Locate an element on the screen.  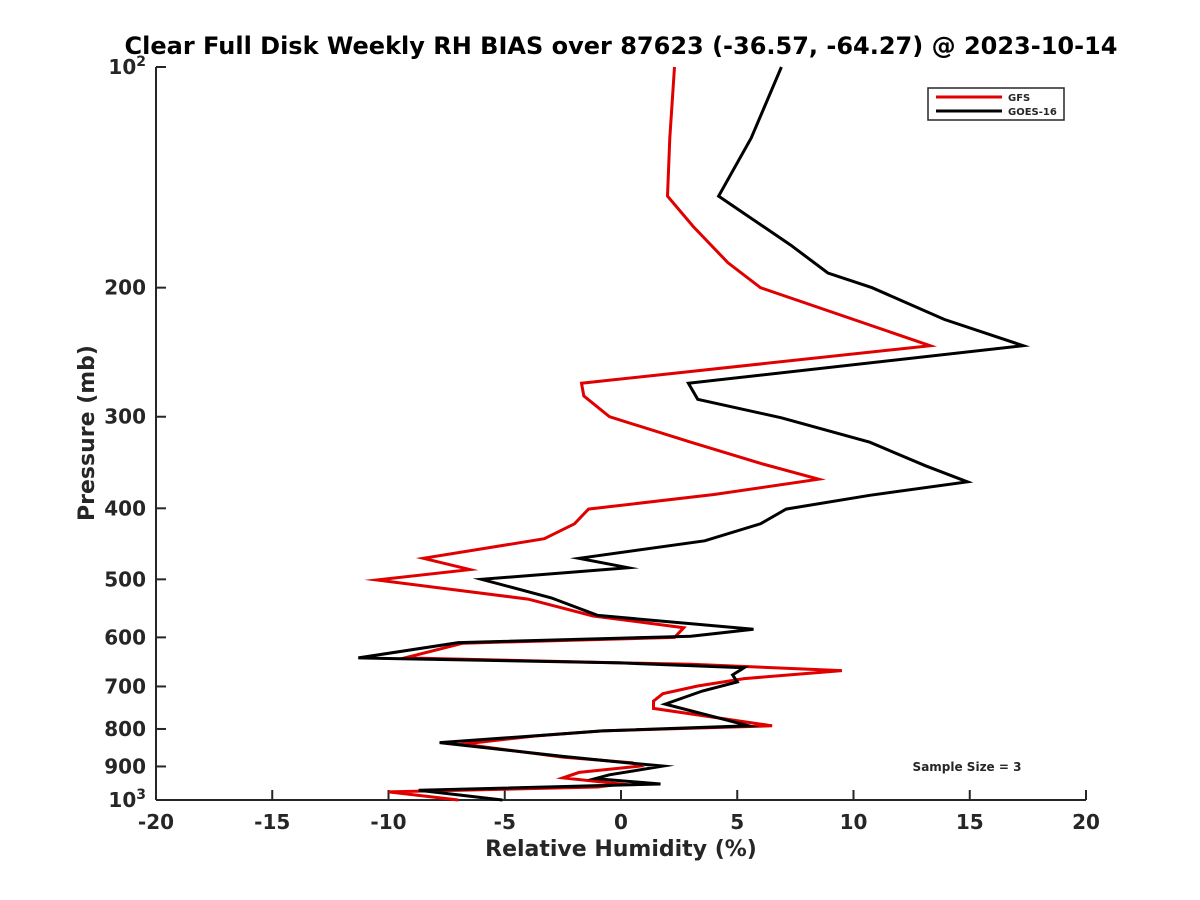
x-tick-label: 20 is located at coordinates (1086, 822).